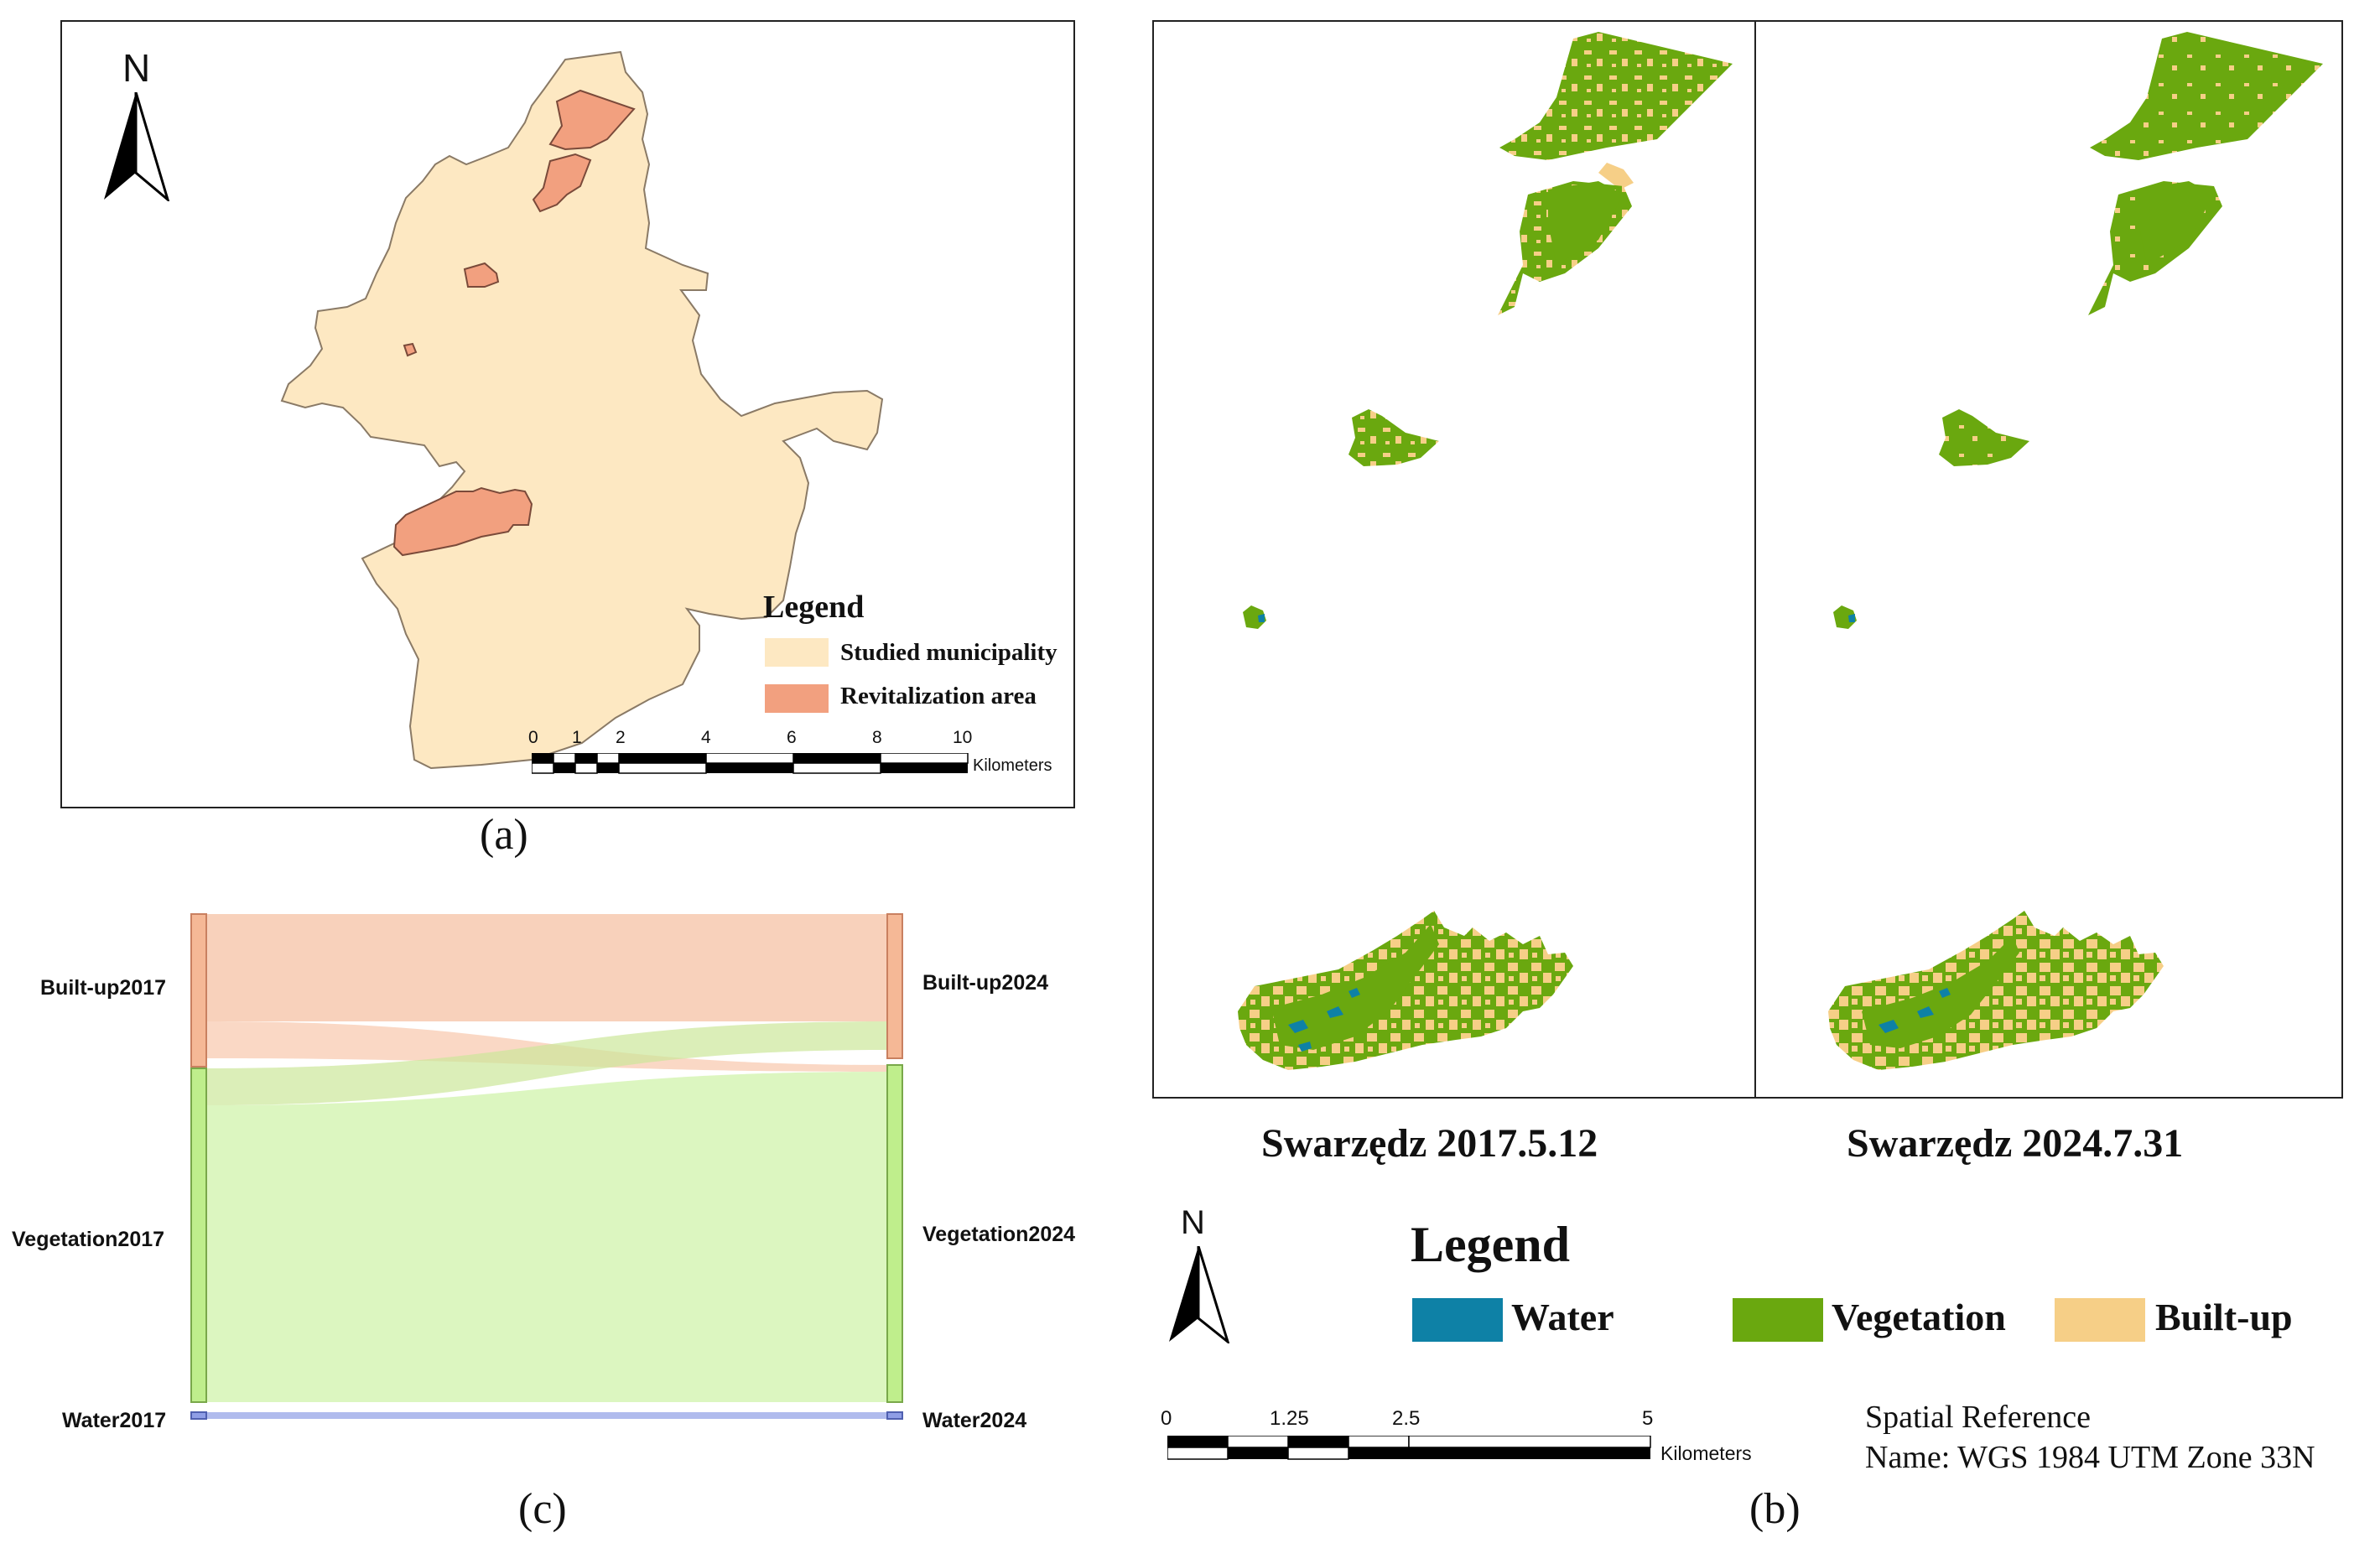 Image resolution: width=2380 pixels, height=1543 pixels. I want to click on sankey-node-vegetation-2017, so click(198, 1235).